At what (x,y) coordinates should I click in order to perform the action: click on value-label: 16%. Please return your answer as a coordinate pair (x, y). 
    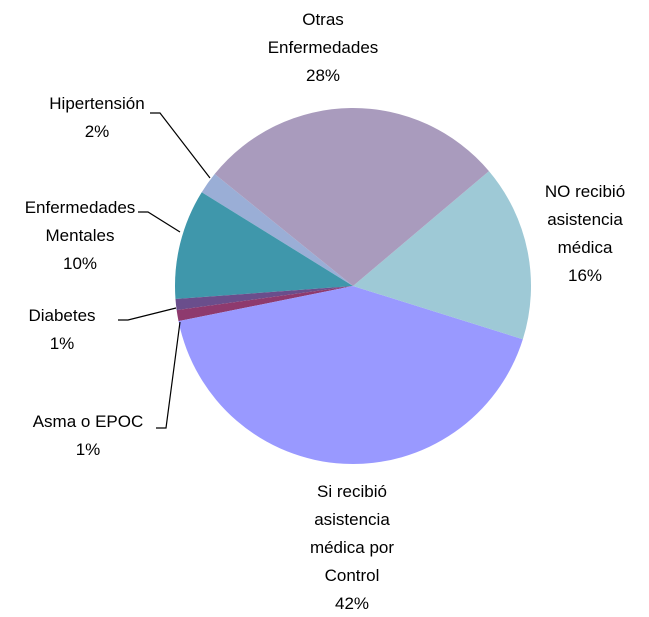
    Looking at the image, I should click on (585, 275).